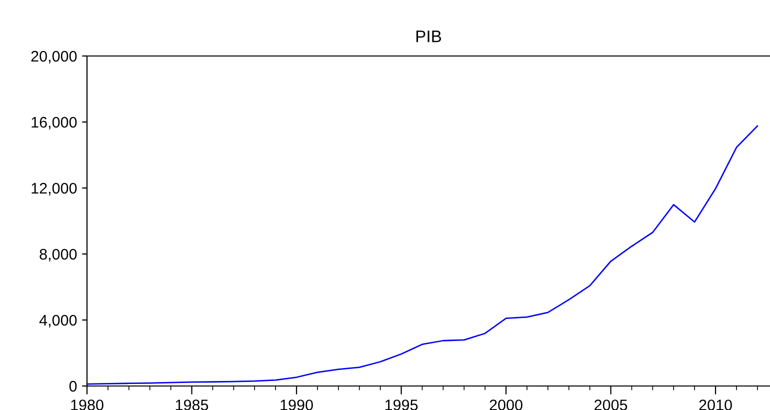 This screenshot has width=770, height=410. What do you see at coordinates (54, 57) in the screenshot?
I see `y-tick-label: 20,000` at bounding box center [54, 57].